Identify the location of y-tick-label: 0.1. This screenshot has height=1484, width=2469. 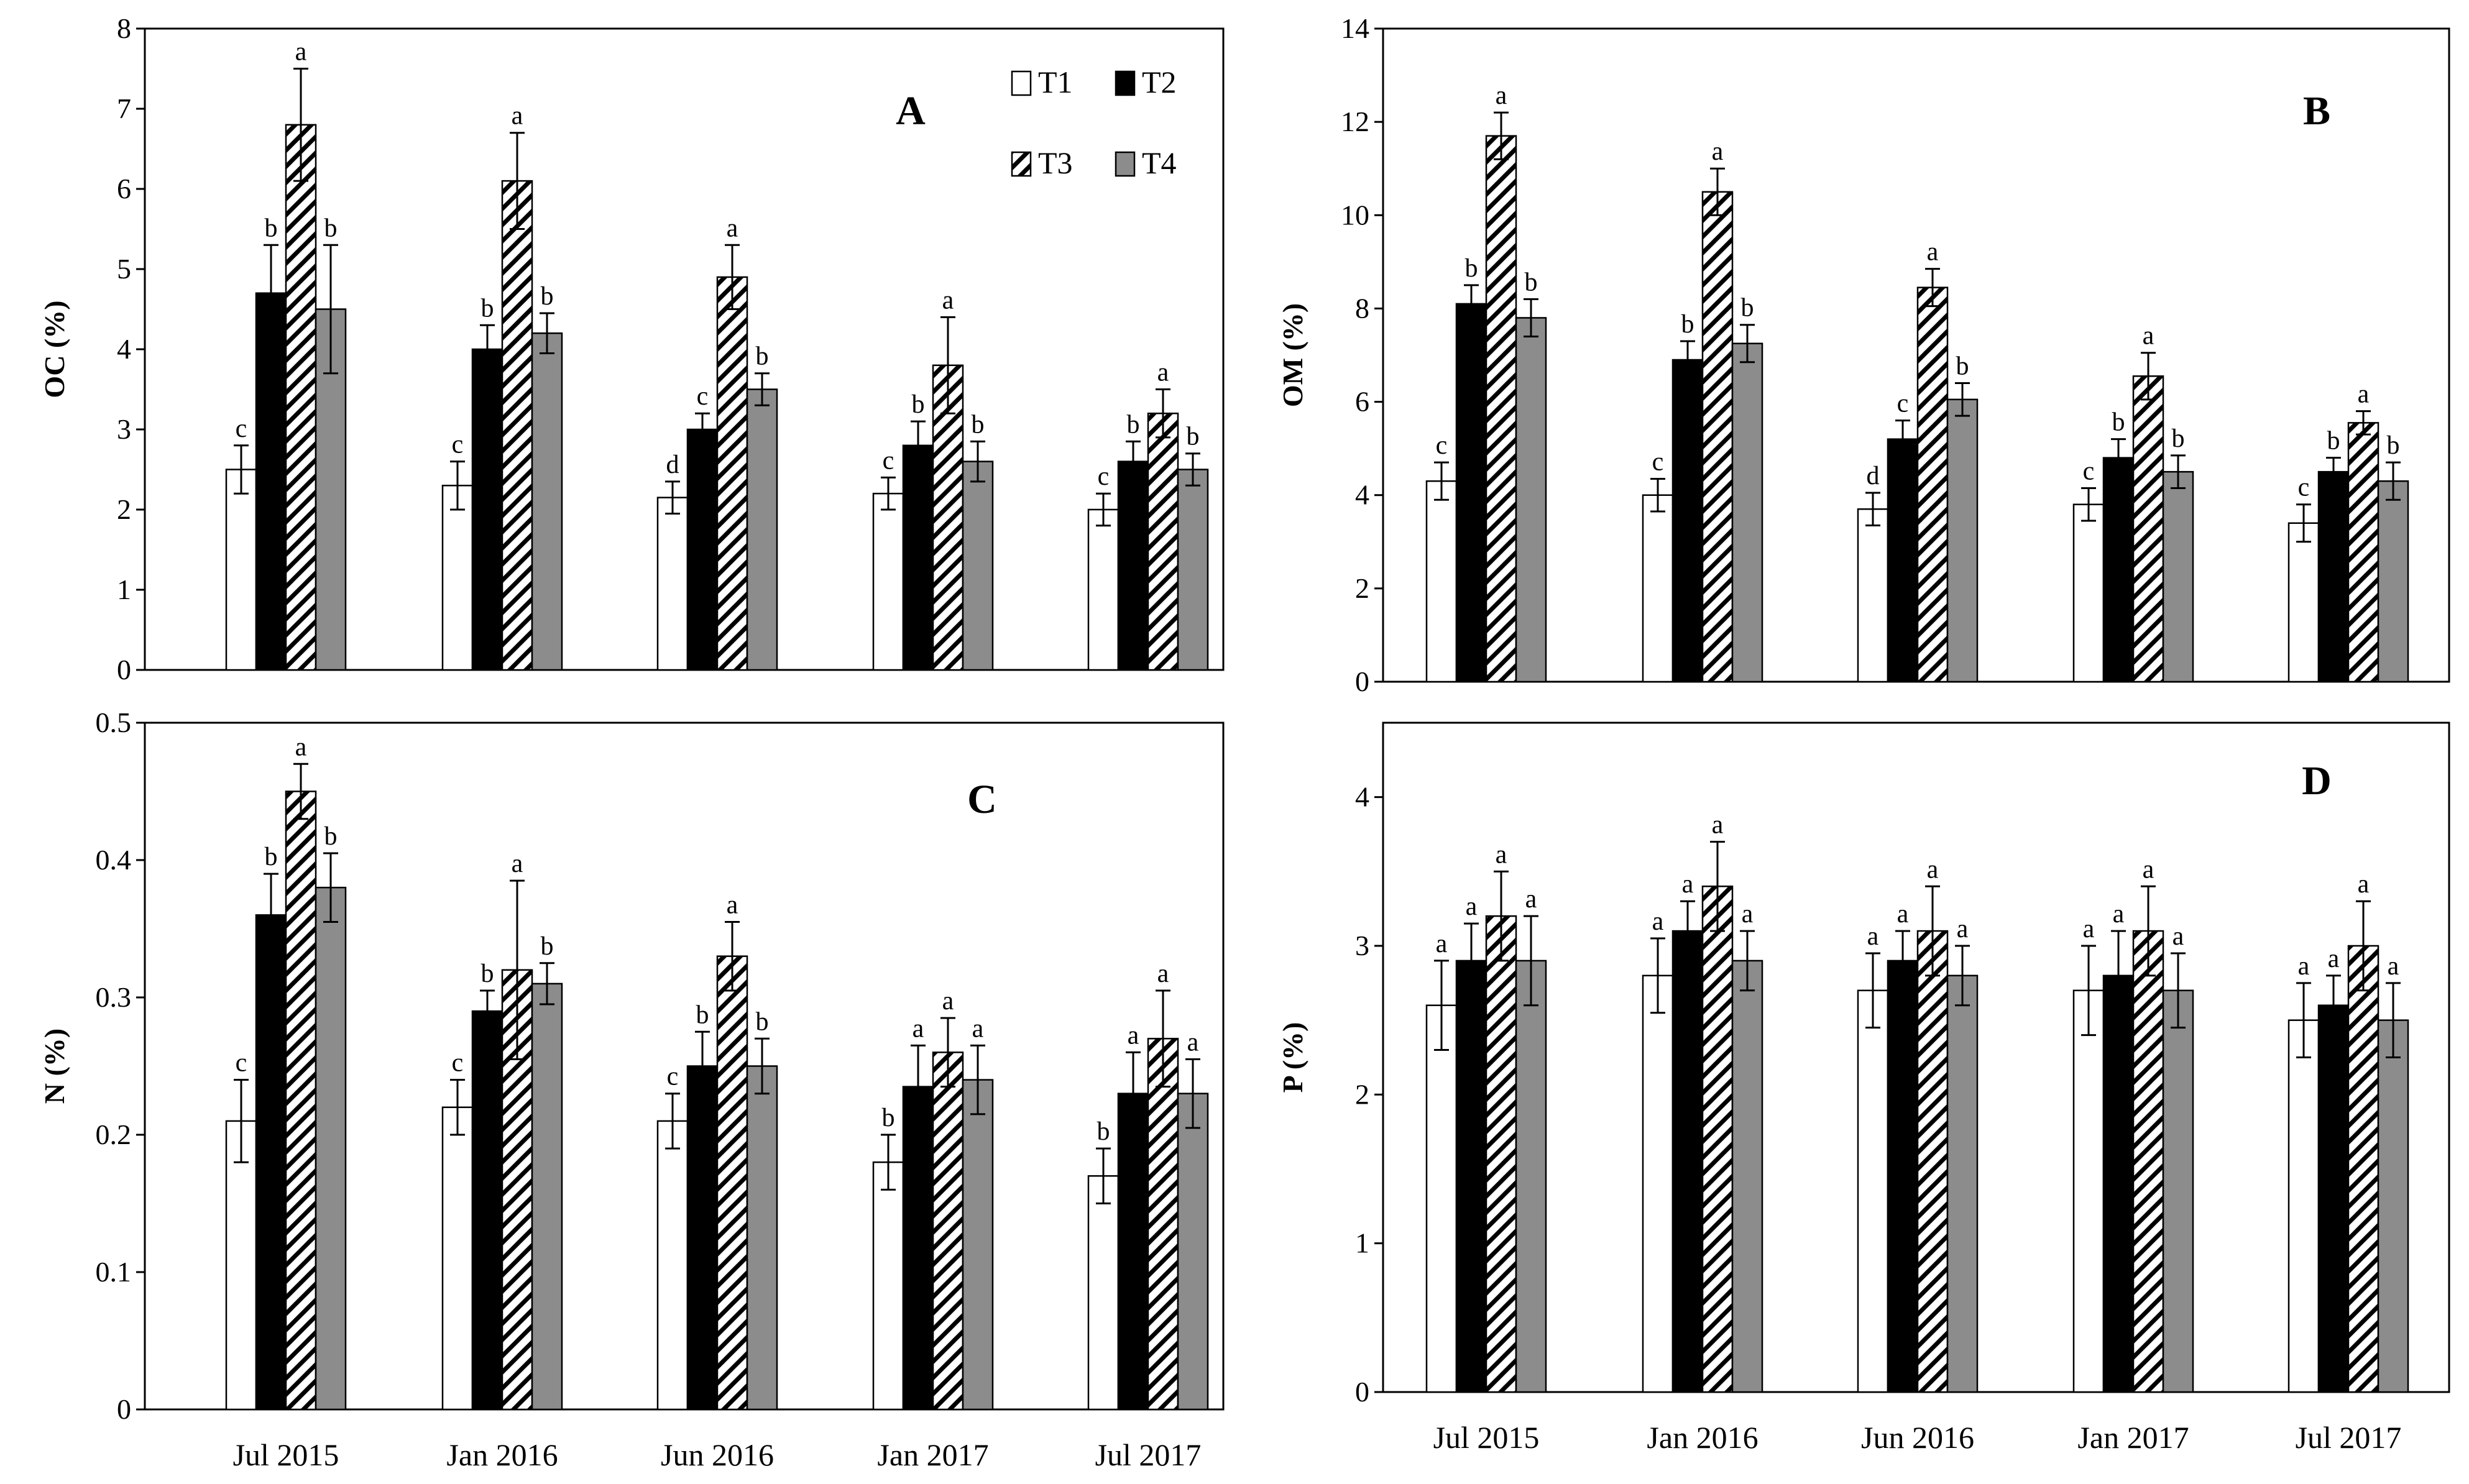
(114, 1272).